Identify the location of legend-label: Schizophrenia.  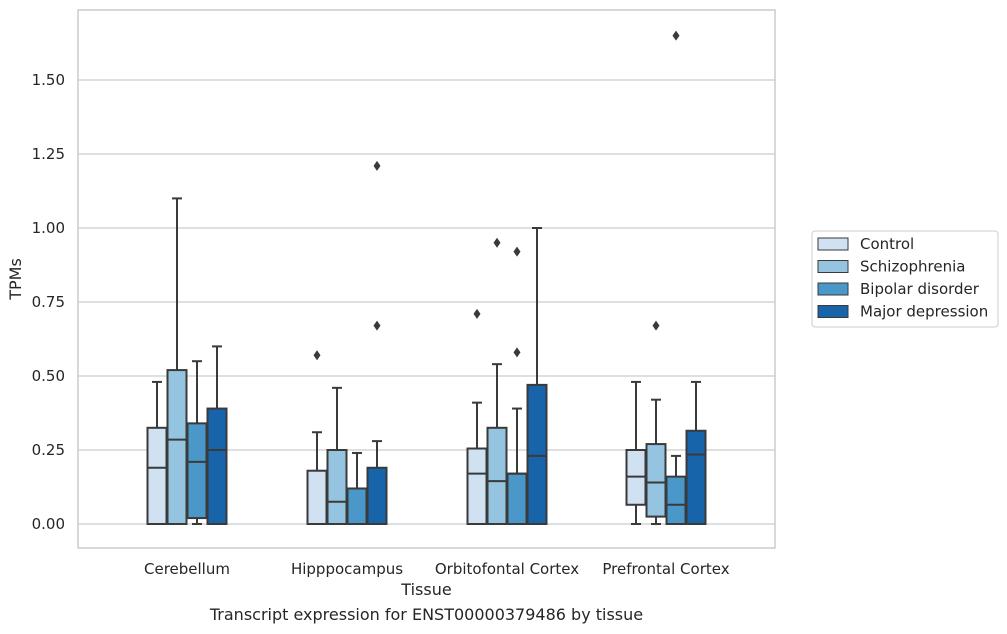
(912, 267).